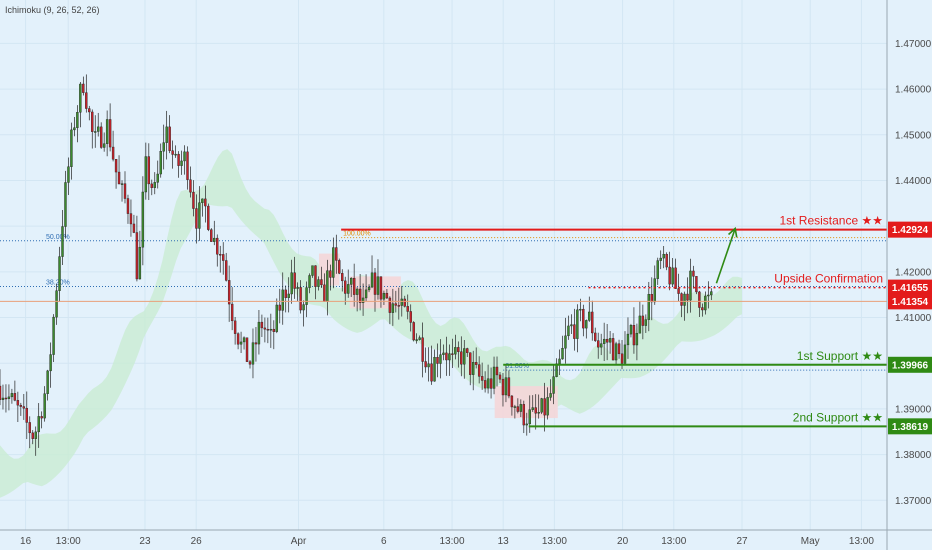  What do you see at coordinates (910, 301) in the screenshot?
I see `price-tag: 1.41354` at bounding box center [910, 301].